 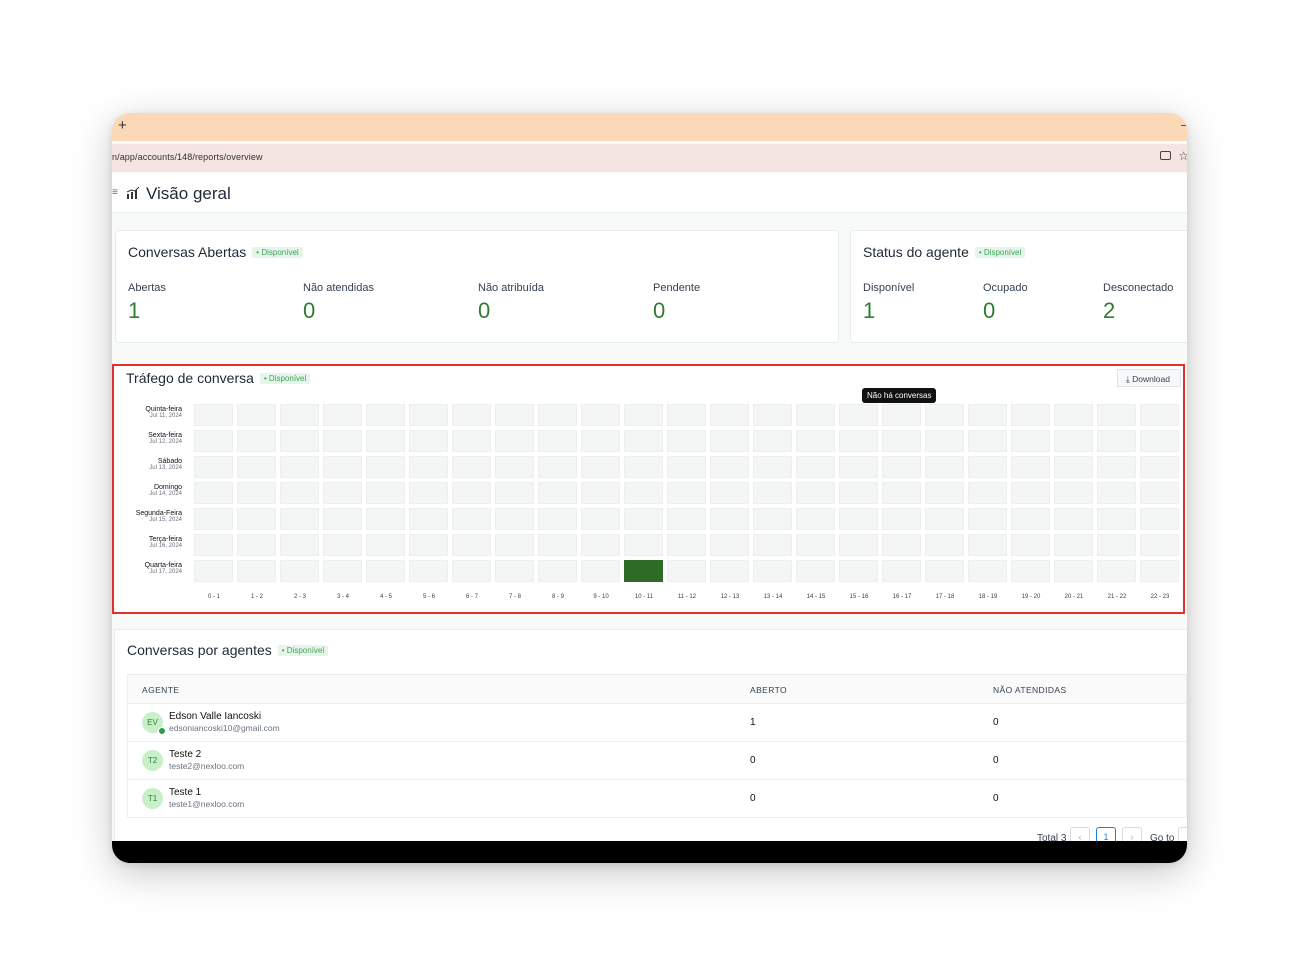 What do you see at coordinates (769, 690) in the screenshot?
I see `column-header-open: ABERTO` at bounding box center [769, 690].